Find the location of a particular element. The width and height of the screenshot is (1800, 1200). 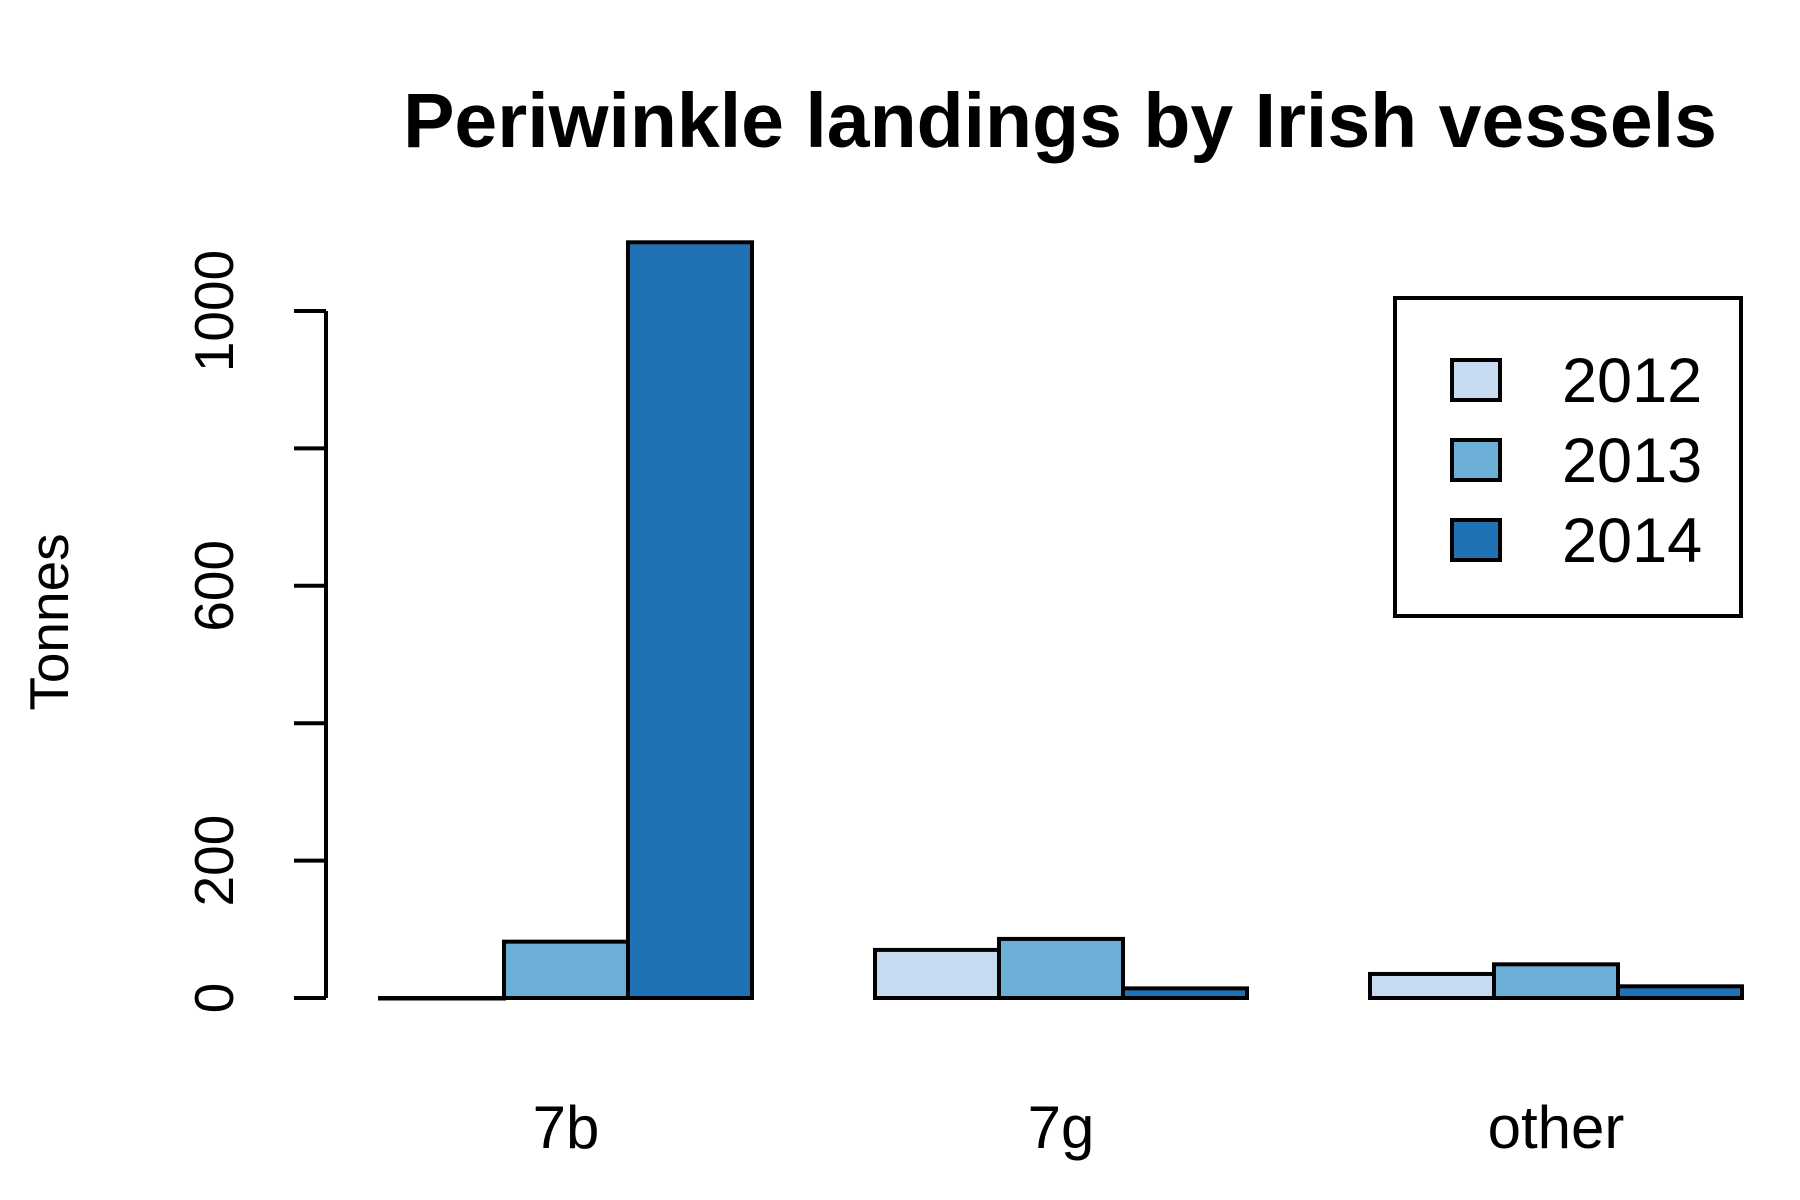

bar-7g-2012 is located at coordinates (937, 973).